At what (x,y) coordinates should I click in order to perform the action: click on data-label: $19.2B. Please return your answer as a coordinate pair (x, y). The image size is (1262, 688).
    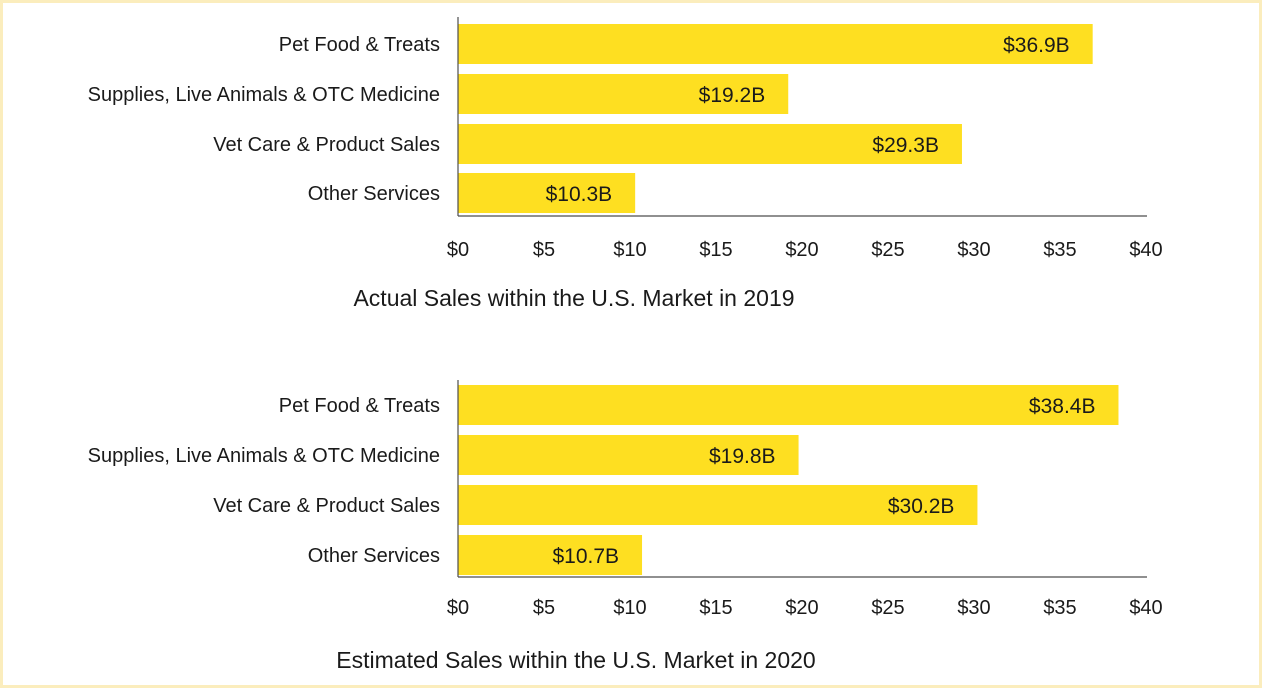
    Looking at the image, I should click on (732, 95).